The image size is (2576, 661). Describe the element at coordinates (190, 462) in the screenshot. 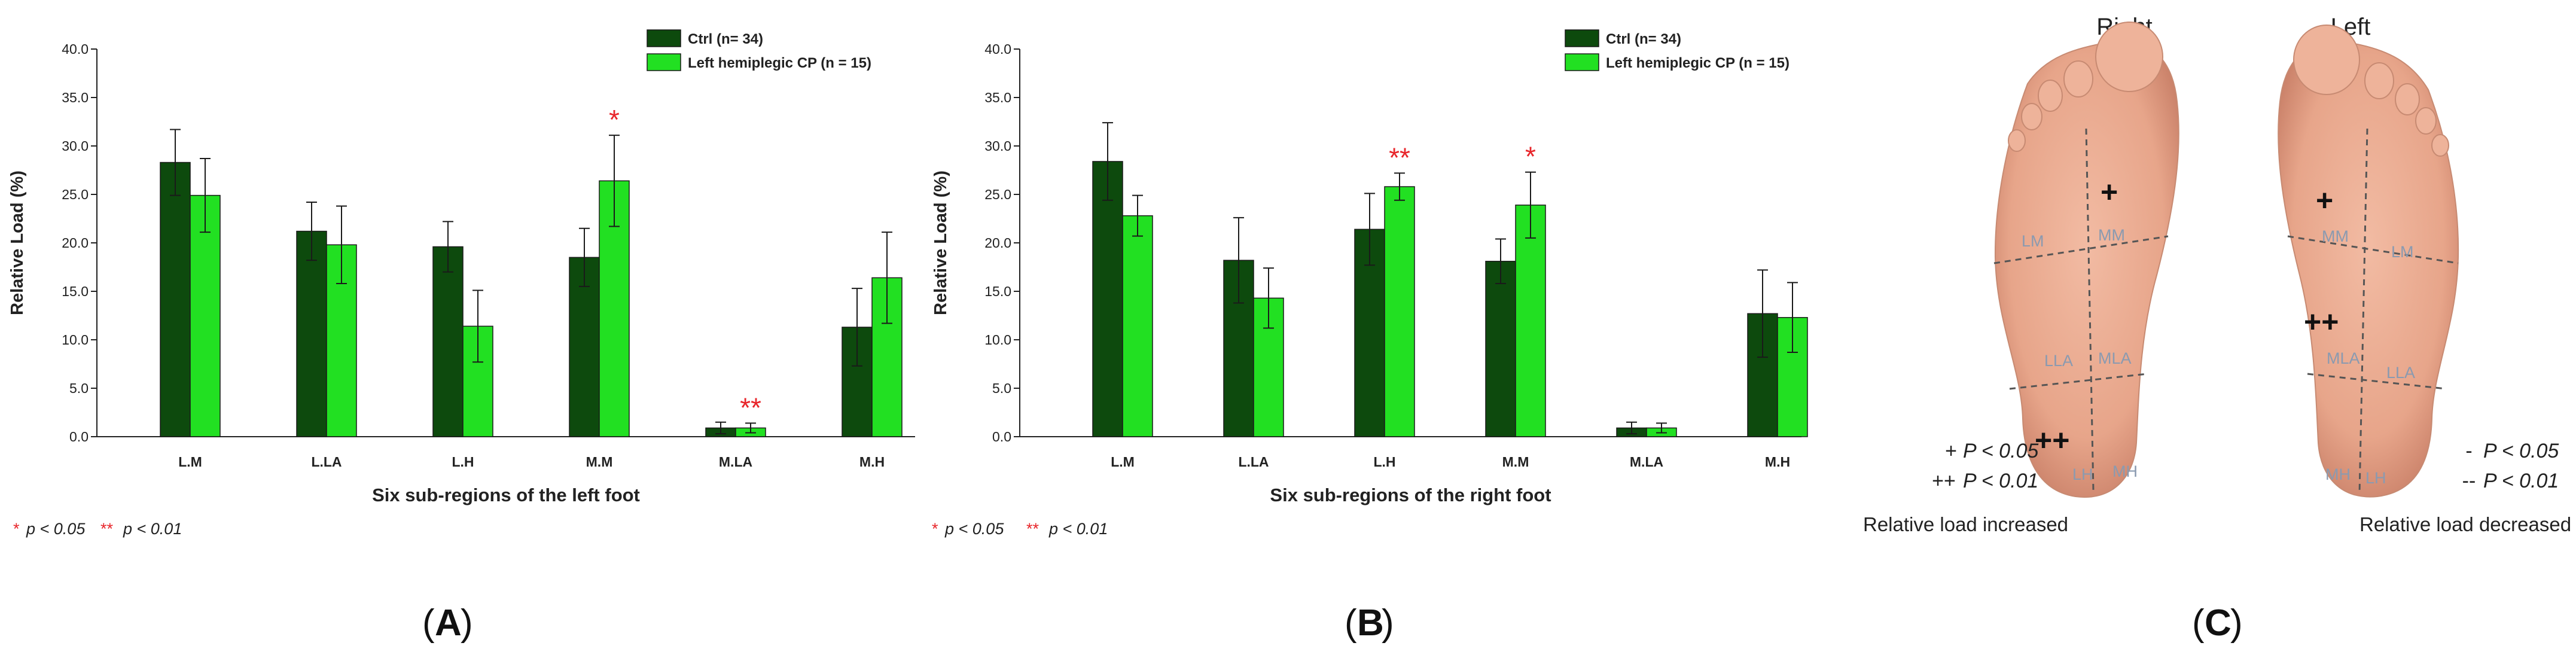

I see `x-tick-label: L.M` at that location.